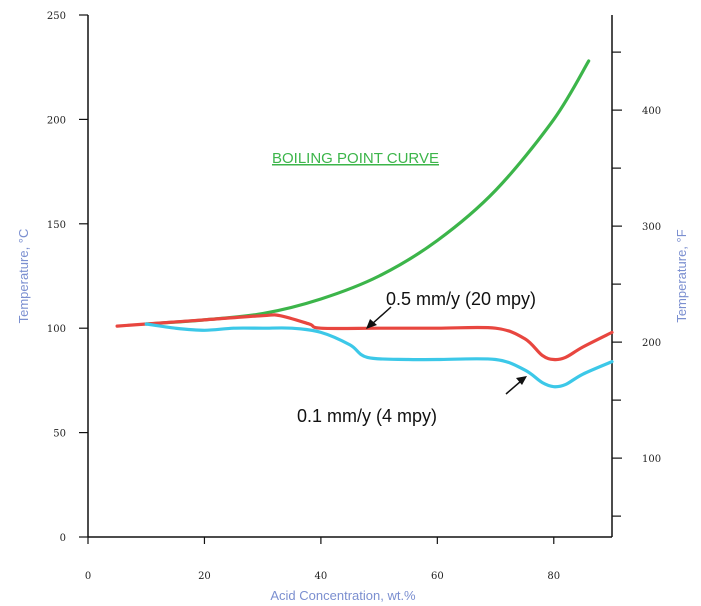 This screenshot has width=701, height=606. What do you see at coordinates (651, 111) in the screenshot?
I see `y2-tick-label: 400` at bounding box center [651, 111].